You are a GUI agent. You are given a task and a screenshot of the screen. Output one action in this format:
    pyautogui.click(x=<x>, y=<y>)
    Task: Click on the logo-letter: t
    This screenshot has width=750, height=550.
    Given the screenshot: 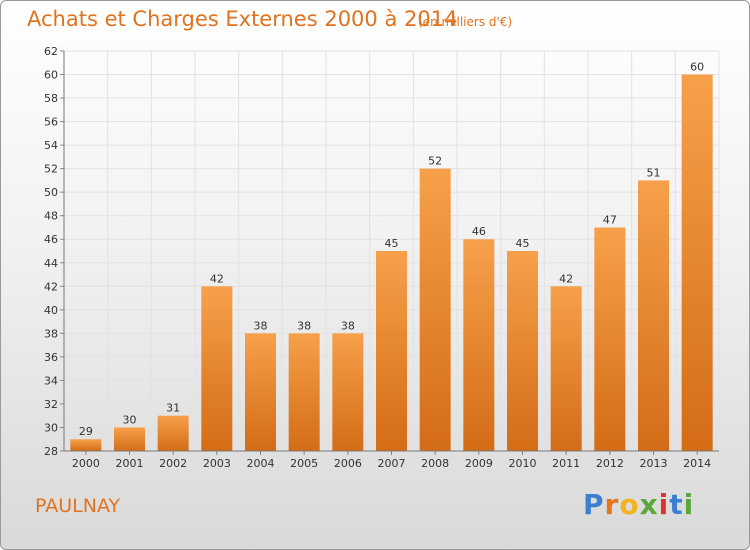 What is the action you would take?
    pyautogui.click(x=676, y=504)
    